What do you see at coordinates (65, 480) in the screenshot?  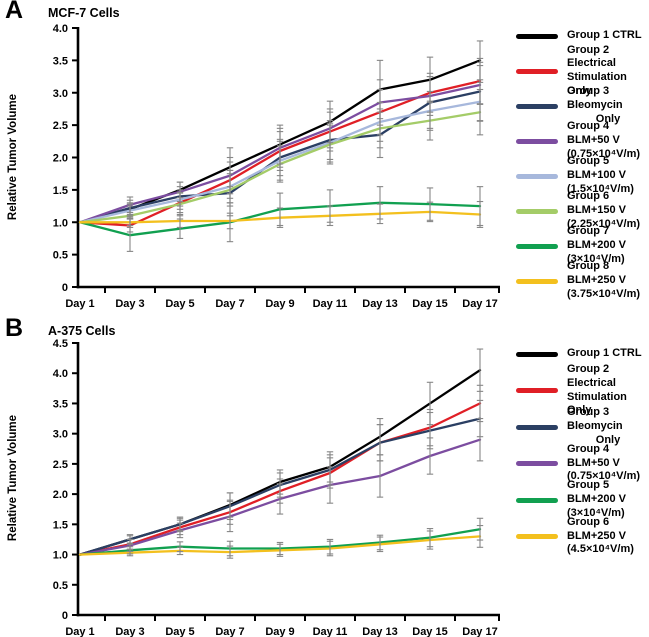 I see `y-tick-labels: 0 0.5 1.0 1.5 2.0 2.5 3.0 3.5 4.0 4.5` at bounding box center [65, 480].